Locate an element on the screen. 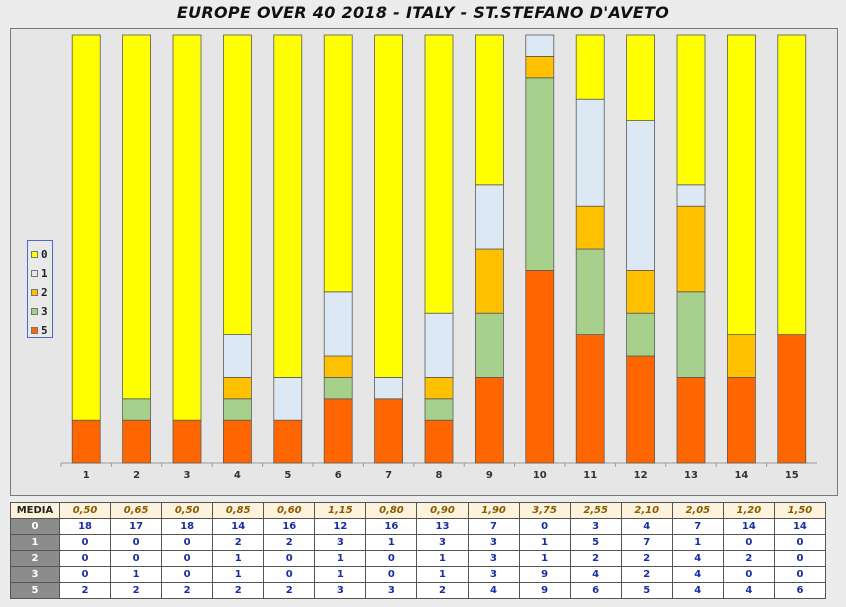 The height and width of the screenshot is (607, 846). legend-label: 2 is located at coordinates (44, 292).